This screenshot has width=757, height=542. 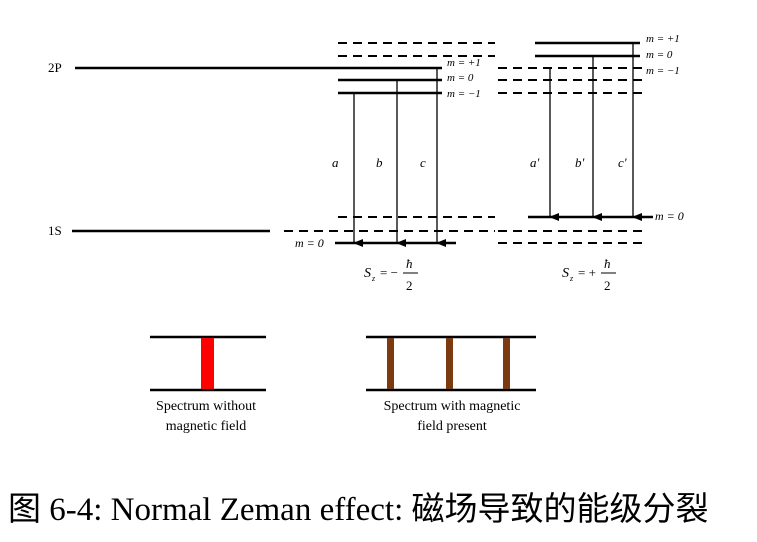 What do you see at coordinates (395, 161) in the screenshot?
I see `left-sublevels` at bounding box center [395, 161].